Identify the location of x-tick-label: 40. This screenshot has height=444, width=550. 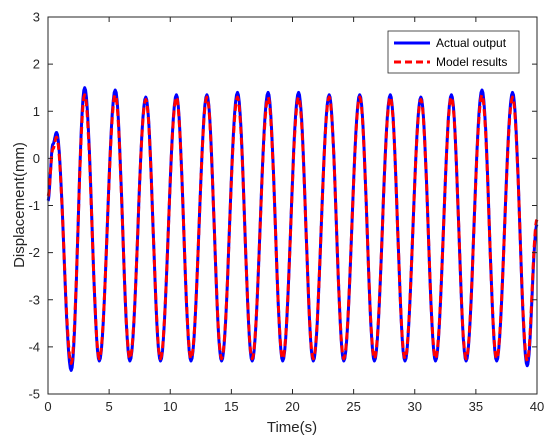
(537, 406).